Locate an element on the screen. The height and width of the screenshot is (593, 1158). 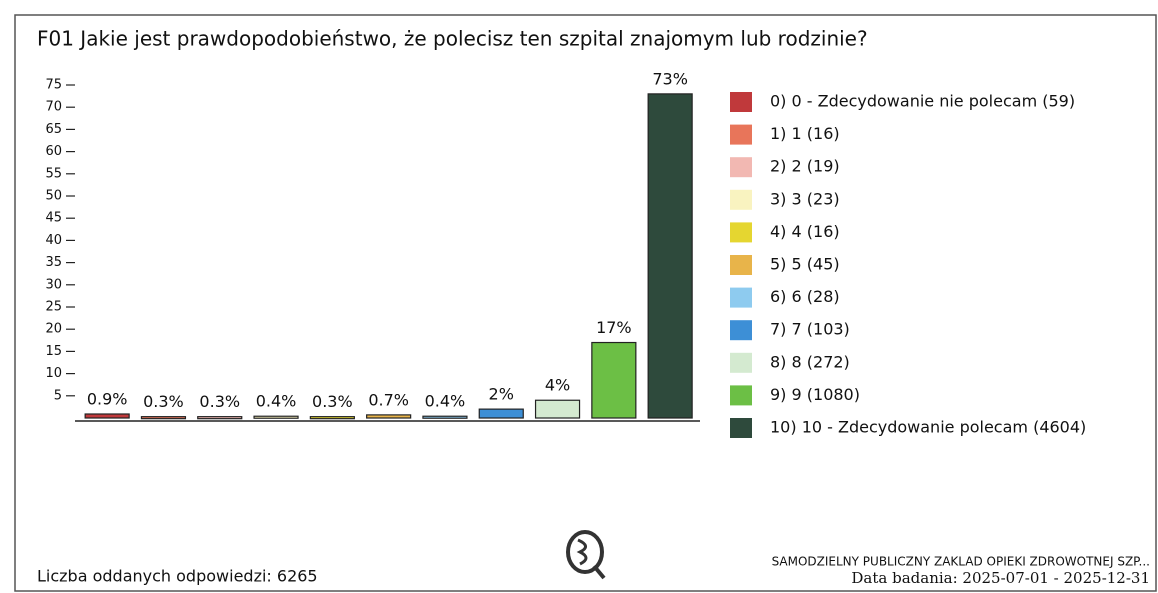
value-label: 2% is located at coordinates (501, 394).